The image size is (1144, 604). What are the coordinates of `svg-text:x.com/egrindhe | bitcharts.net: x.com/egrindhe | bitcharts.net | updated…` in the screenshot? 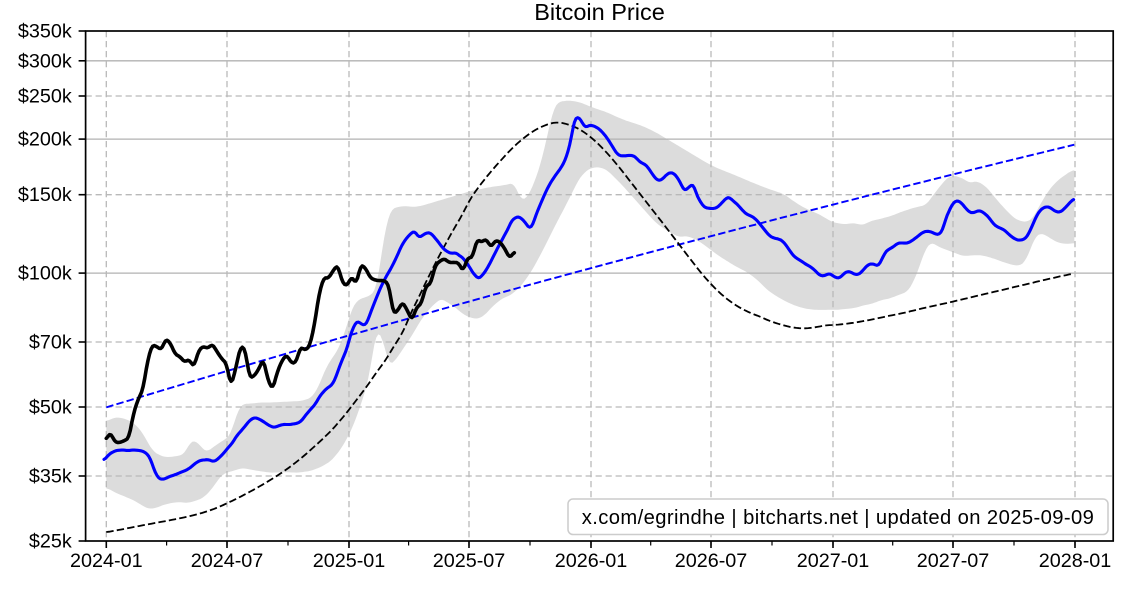 It's located at (838, 518).